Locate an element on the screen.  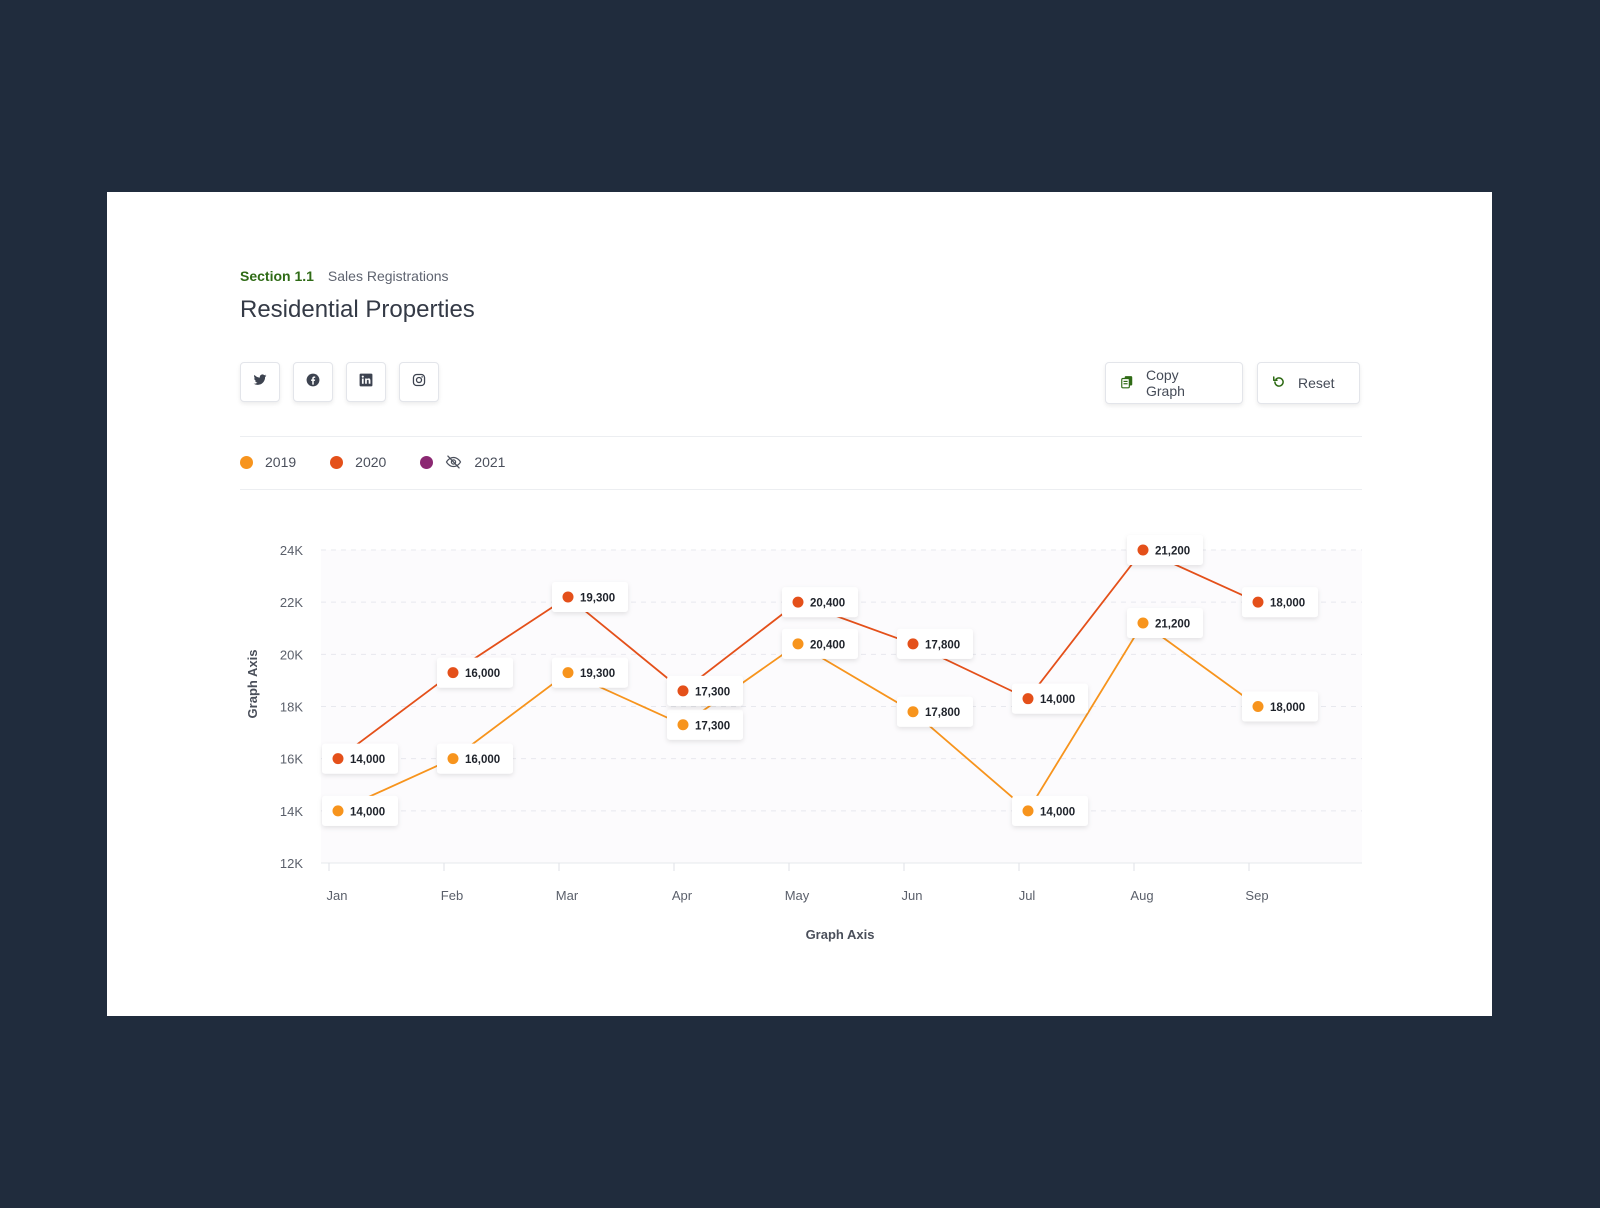
linkedin-icon is located at coordinates (366, 382).